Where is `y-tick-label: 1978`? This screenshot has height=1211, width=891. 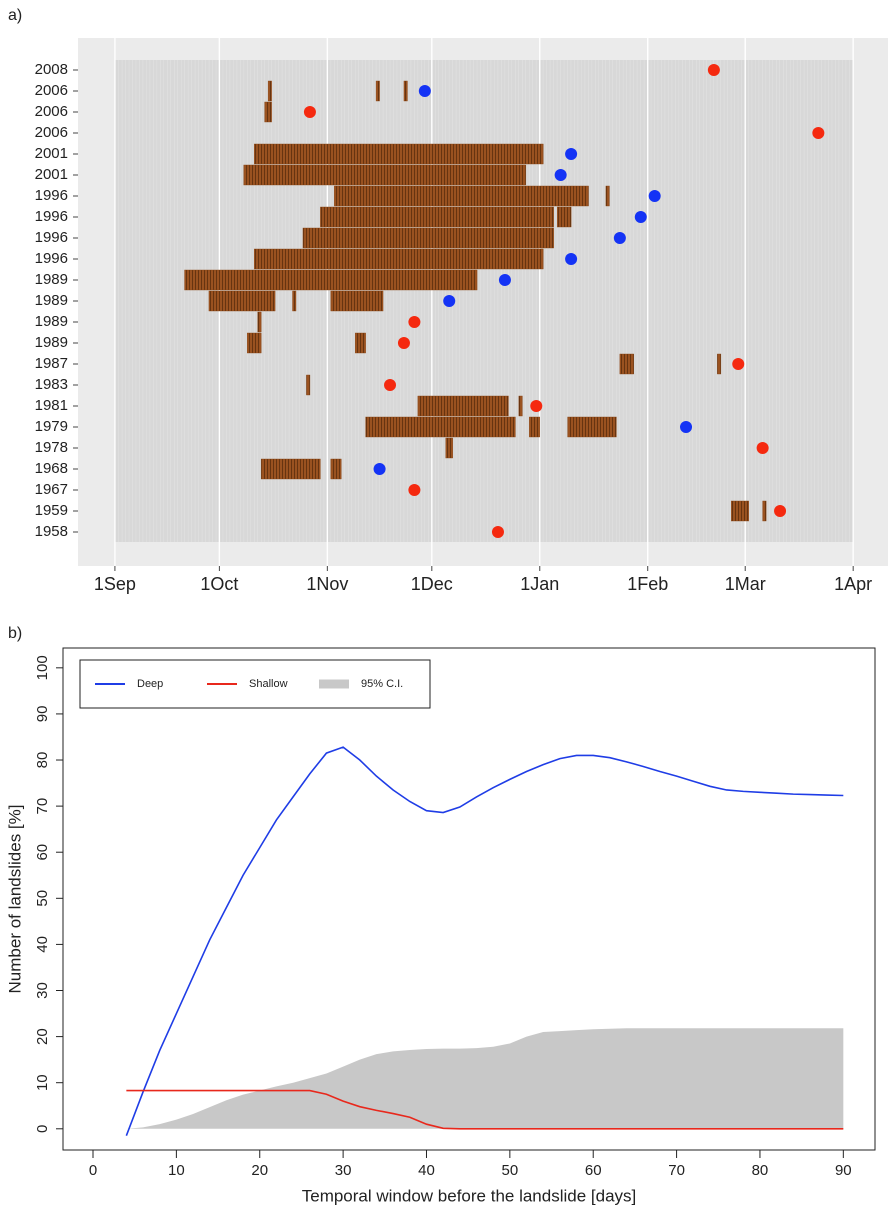
y-tick-label: 1978 is located at coordinates (51, 447).